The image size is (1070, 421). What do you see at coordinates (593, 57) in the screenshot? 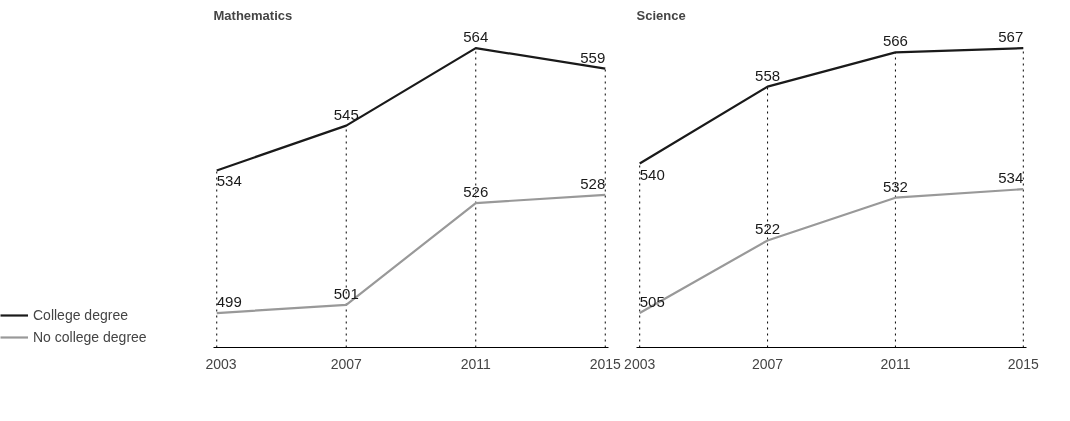
I see `data-label: 559` at bounding box center [593, 57].